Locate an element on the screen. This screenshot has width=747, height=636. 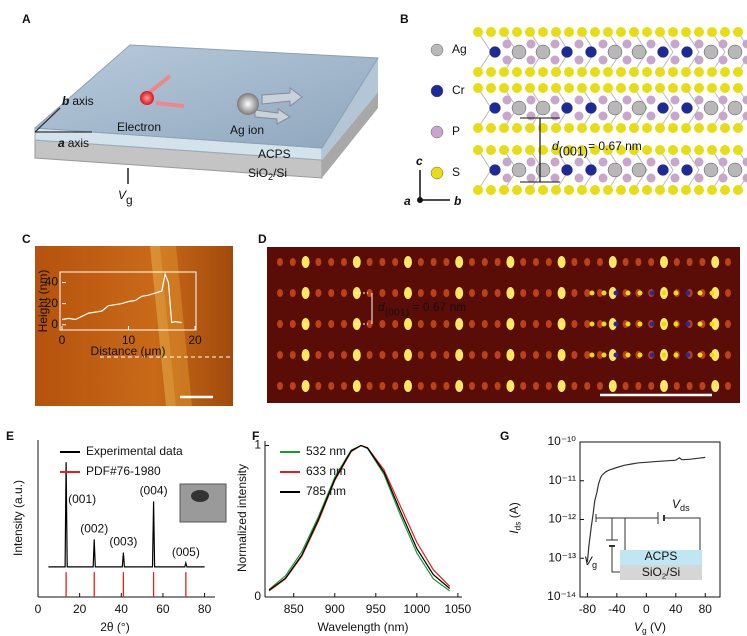
electron-arrow is located at coordinates (160, 84).